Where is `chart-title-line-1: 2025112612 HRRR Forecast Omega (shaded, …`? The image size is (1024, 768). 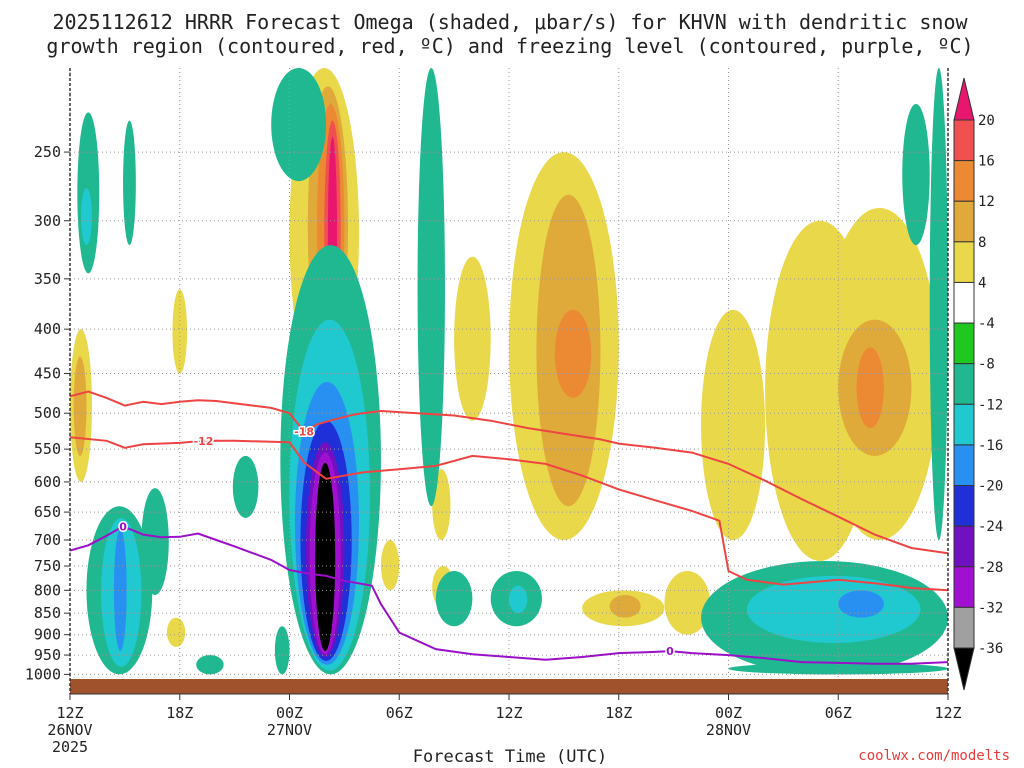
chart-title-line-1: 2025112612 HRRR Forecast Omega (shaded, … is located at coordinates (510, 22).